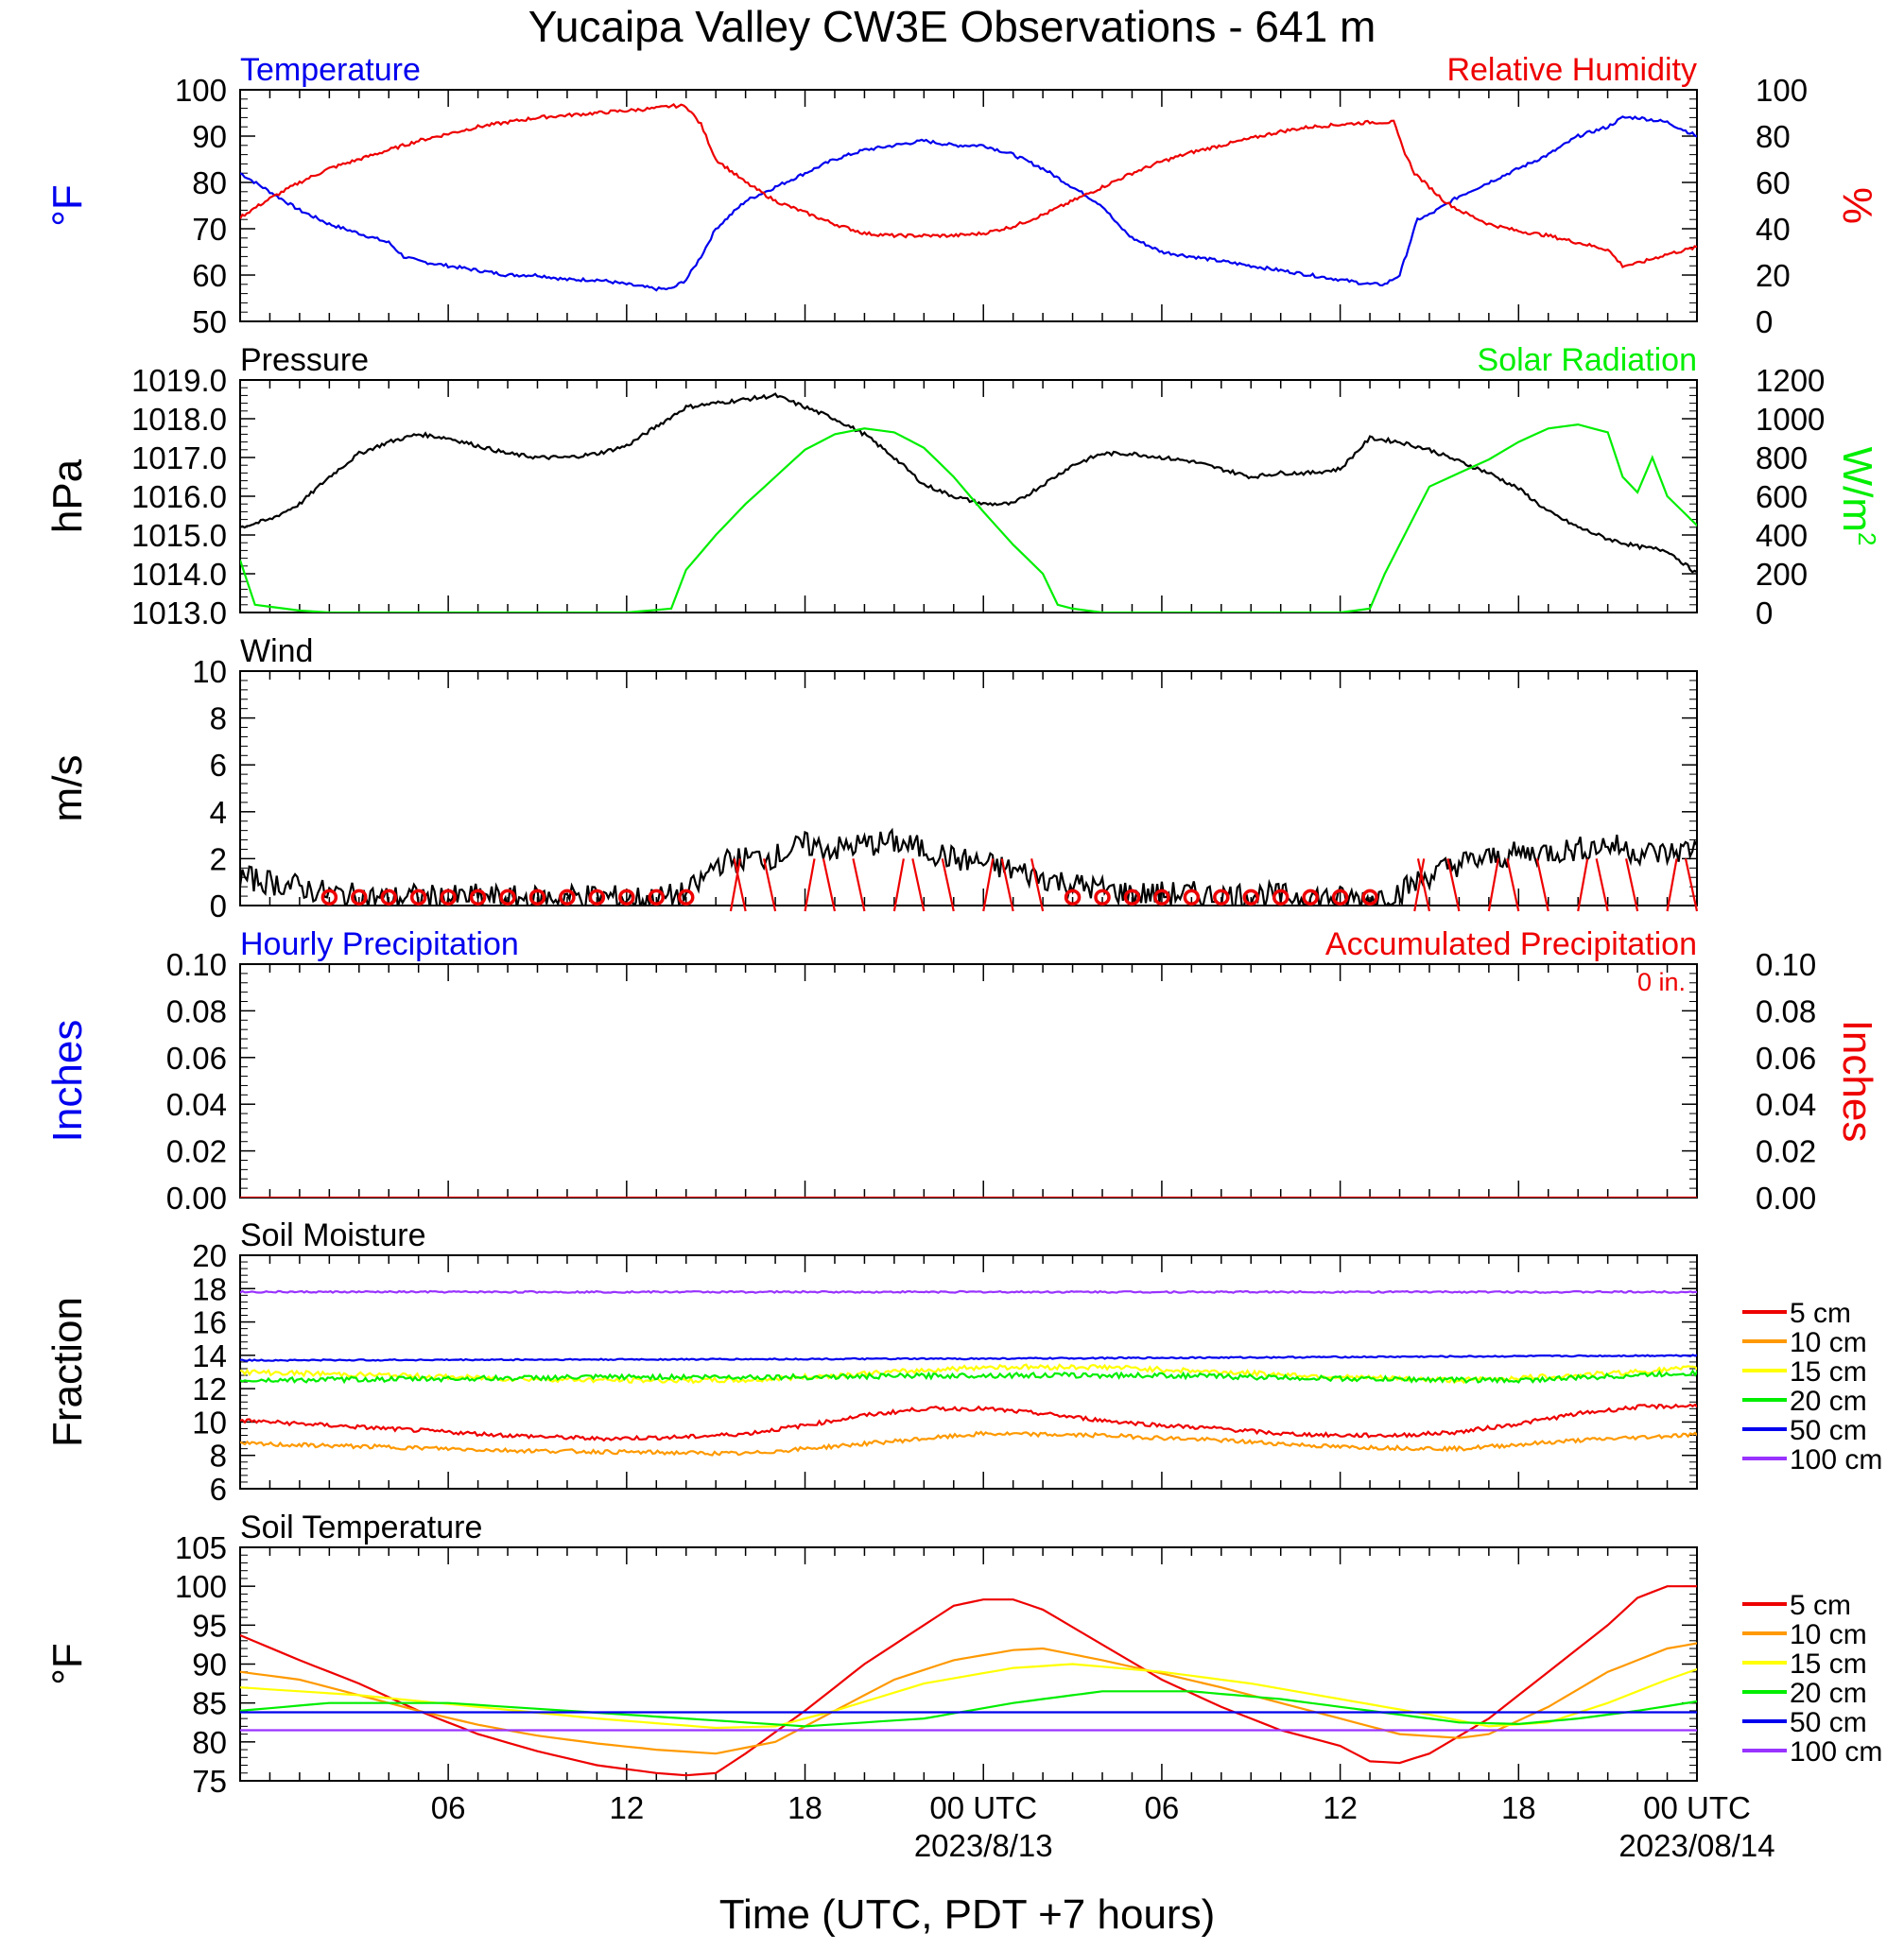  Describe the element at coordinates (1836, 1752) in the screenshot. I see `legend-label: 100 cm` at that location.